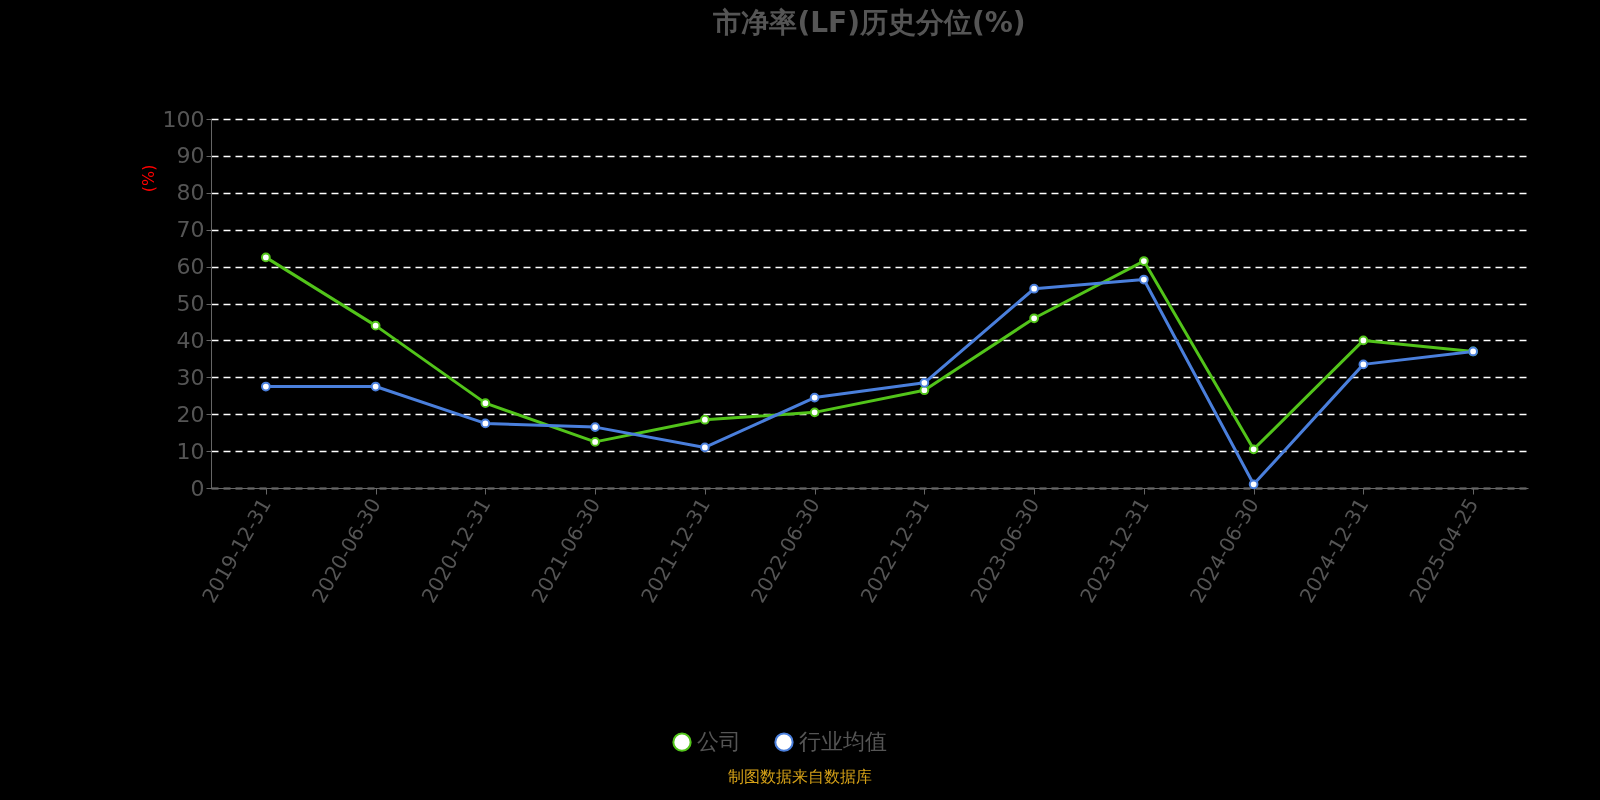 This screenshot has width=1600, height=800. What do you see at coordinates (190, 156) in the screenshot?
I see `y-tick-label: 90` at bounding box center [190, 156].